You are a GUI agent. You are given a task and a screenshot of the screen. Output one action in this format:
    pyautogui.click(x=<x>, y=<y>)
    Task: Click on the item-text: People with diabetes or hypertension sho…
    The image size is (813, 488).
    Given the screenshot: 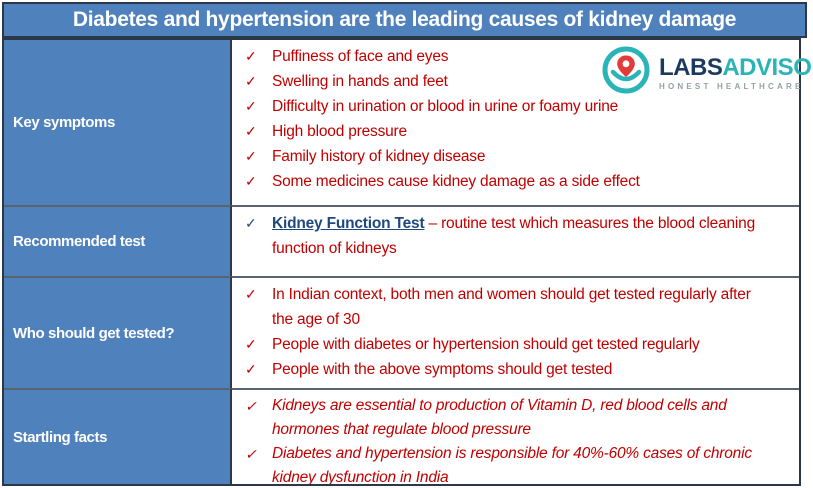 What is the action you would take?
    pyautogui.click(x=486, y=344)
    